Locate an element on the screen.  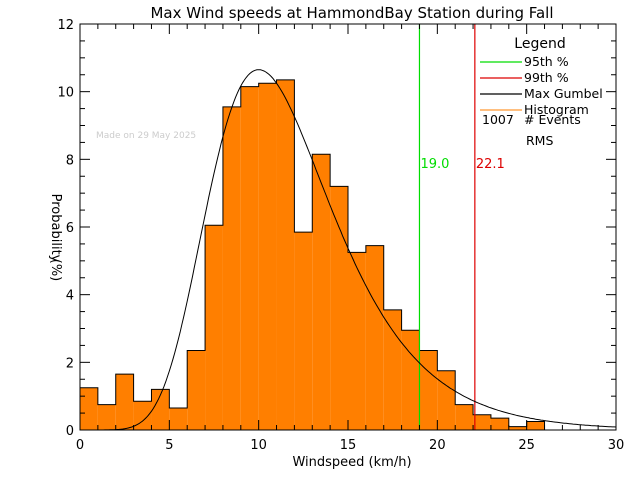
x-tick-label: 0 is located at coordinates (80, 445).